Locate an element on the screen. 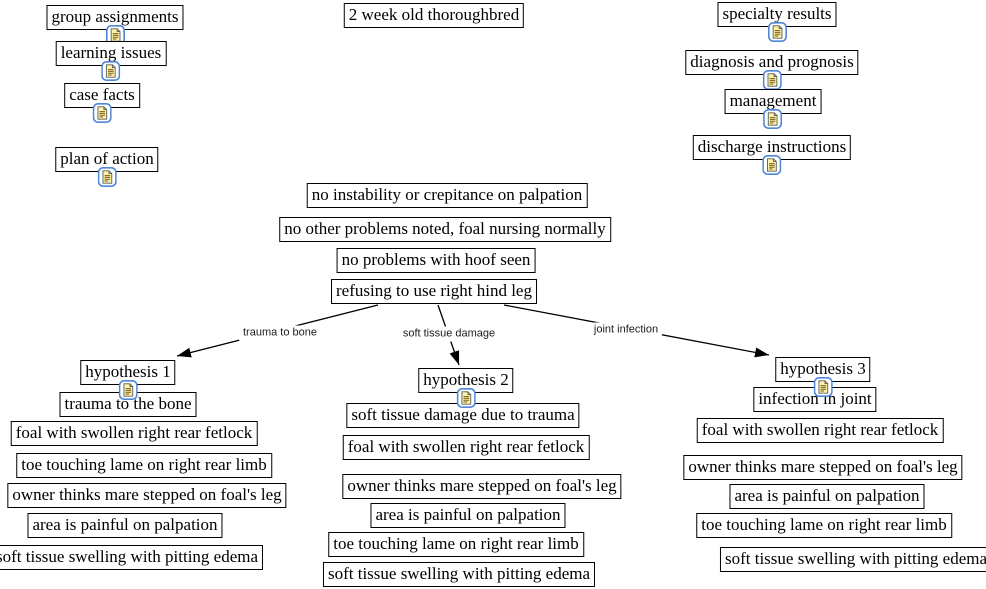  concept-node-specialty-results: specialty results is located at coordinates (777, 22).